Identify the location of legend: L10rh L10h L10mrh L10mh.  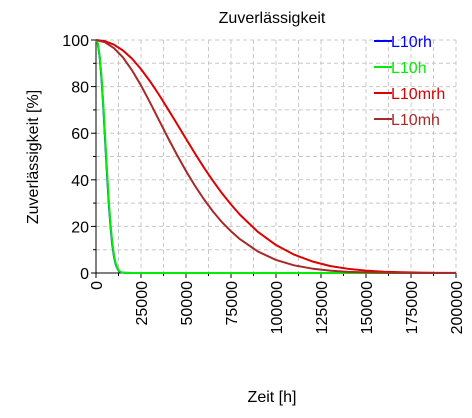
(409, 81).